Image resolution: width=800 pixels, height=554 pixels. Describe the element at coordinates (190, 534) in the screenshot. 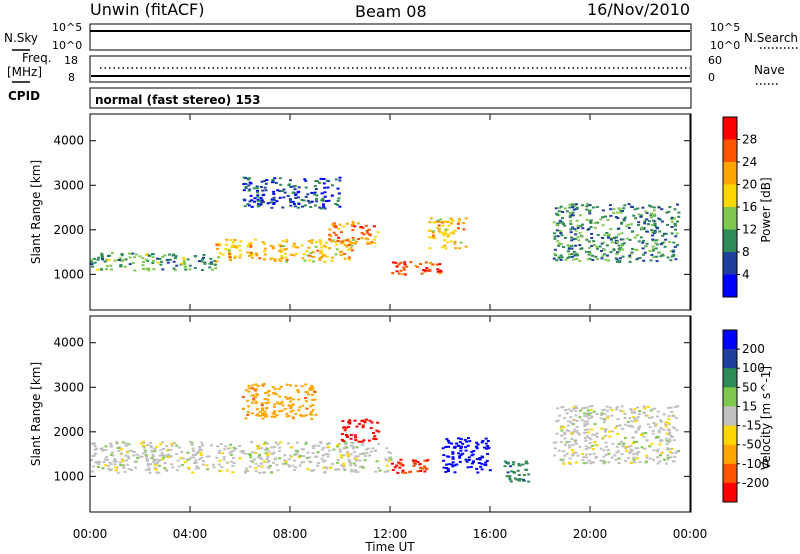

I see `x-tick-label: 04:00` at that location.